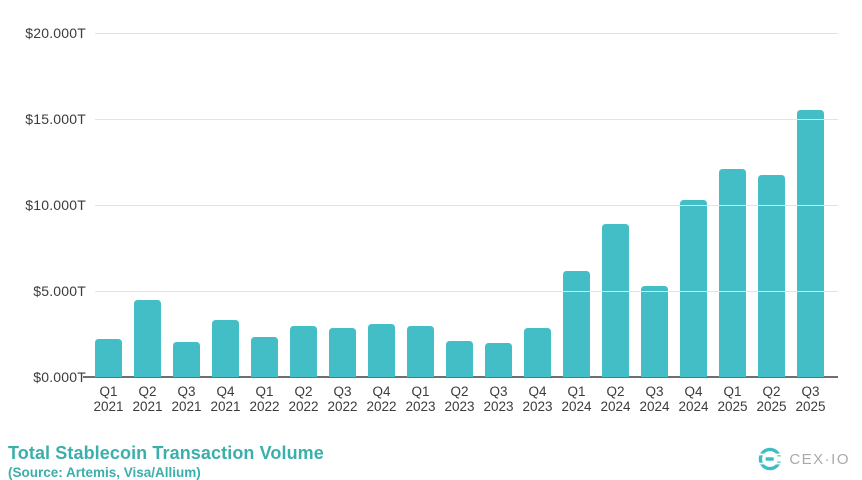  What do you see at coordinates (59, 377) in the screenshot?
I see `y-tick-label: $0.000T` at bounding box center [59, 377].